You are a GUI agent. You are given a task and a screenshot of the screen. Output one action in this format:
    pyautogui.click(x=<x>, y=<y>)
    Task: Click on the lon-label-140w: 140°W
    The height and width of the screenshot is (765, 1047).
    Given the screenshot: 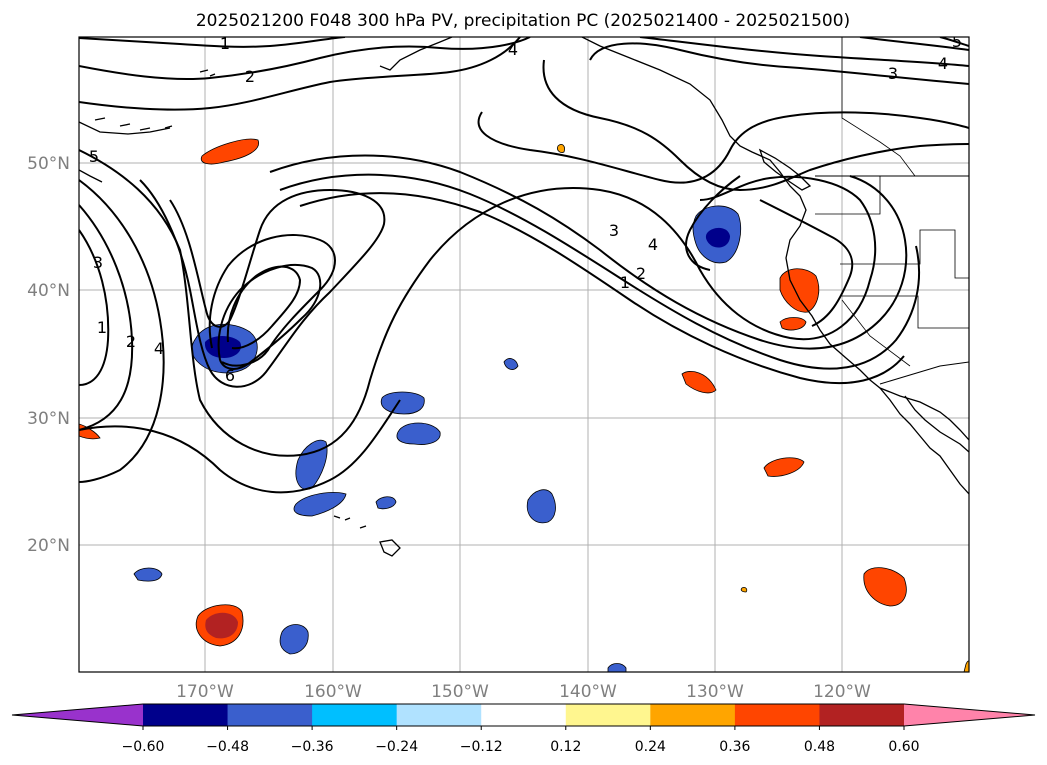 What is the action you would take?
    pyautogui.click(x=588, y=692)
    